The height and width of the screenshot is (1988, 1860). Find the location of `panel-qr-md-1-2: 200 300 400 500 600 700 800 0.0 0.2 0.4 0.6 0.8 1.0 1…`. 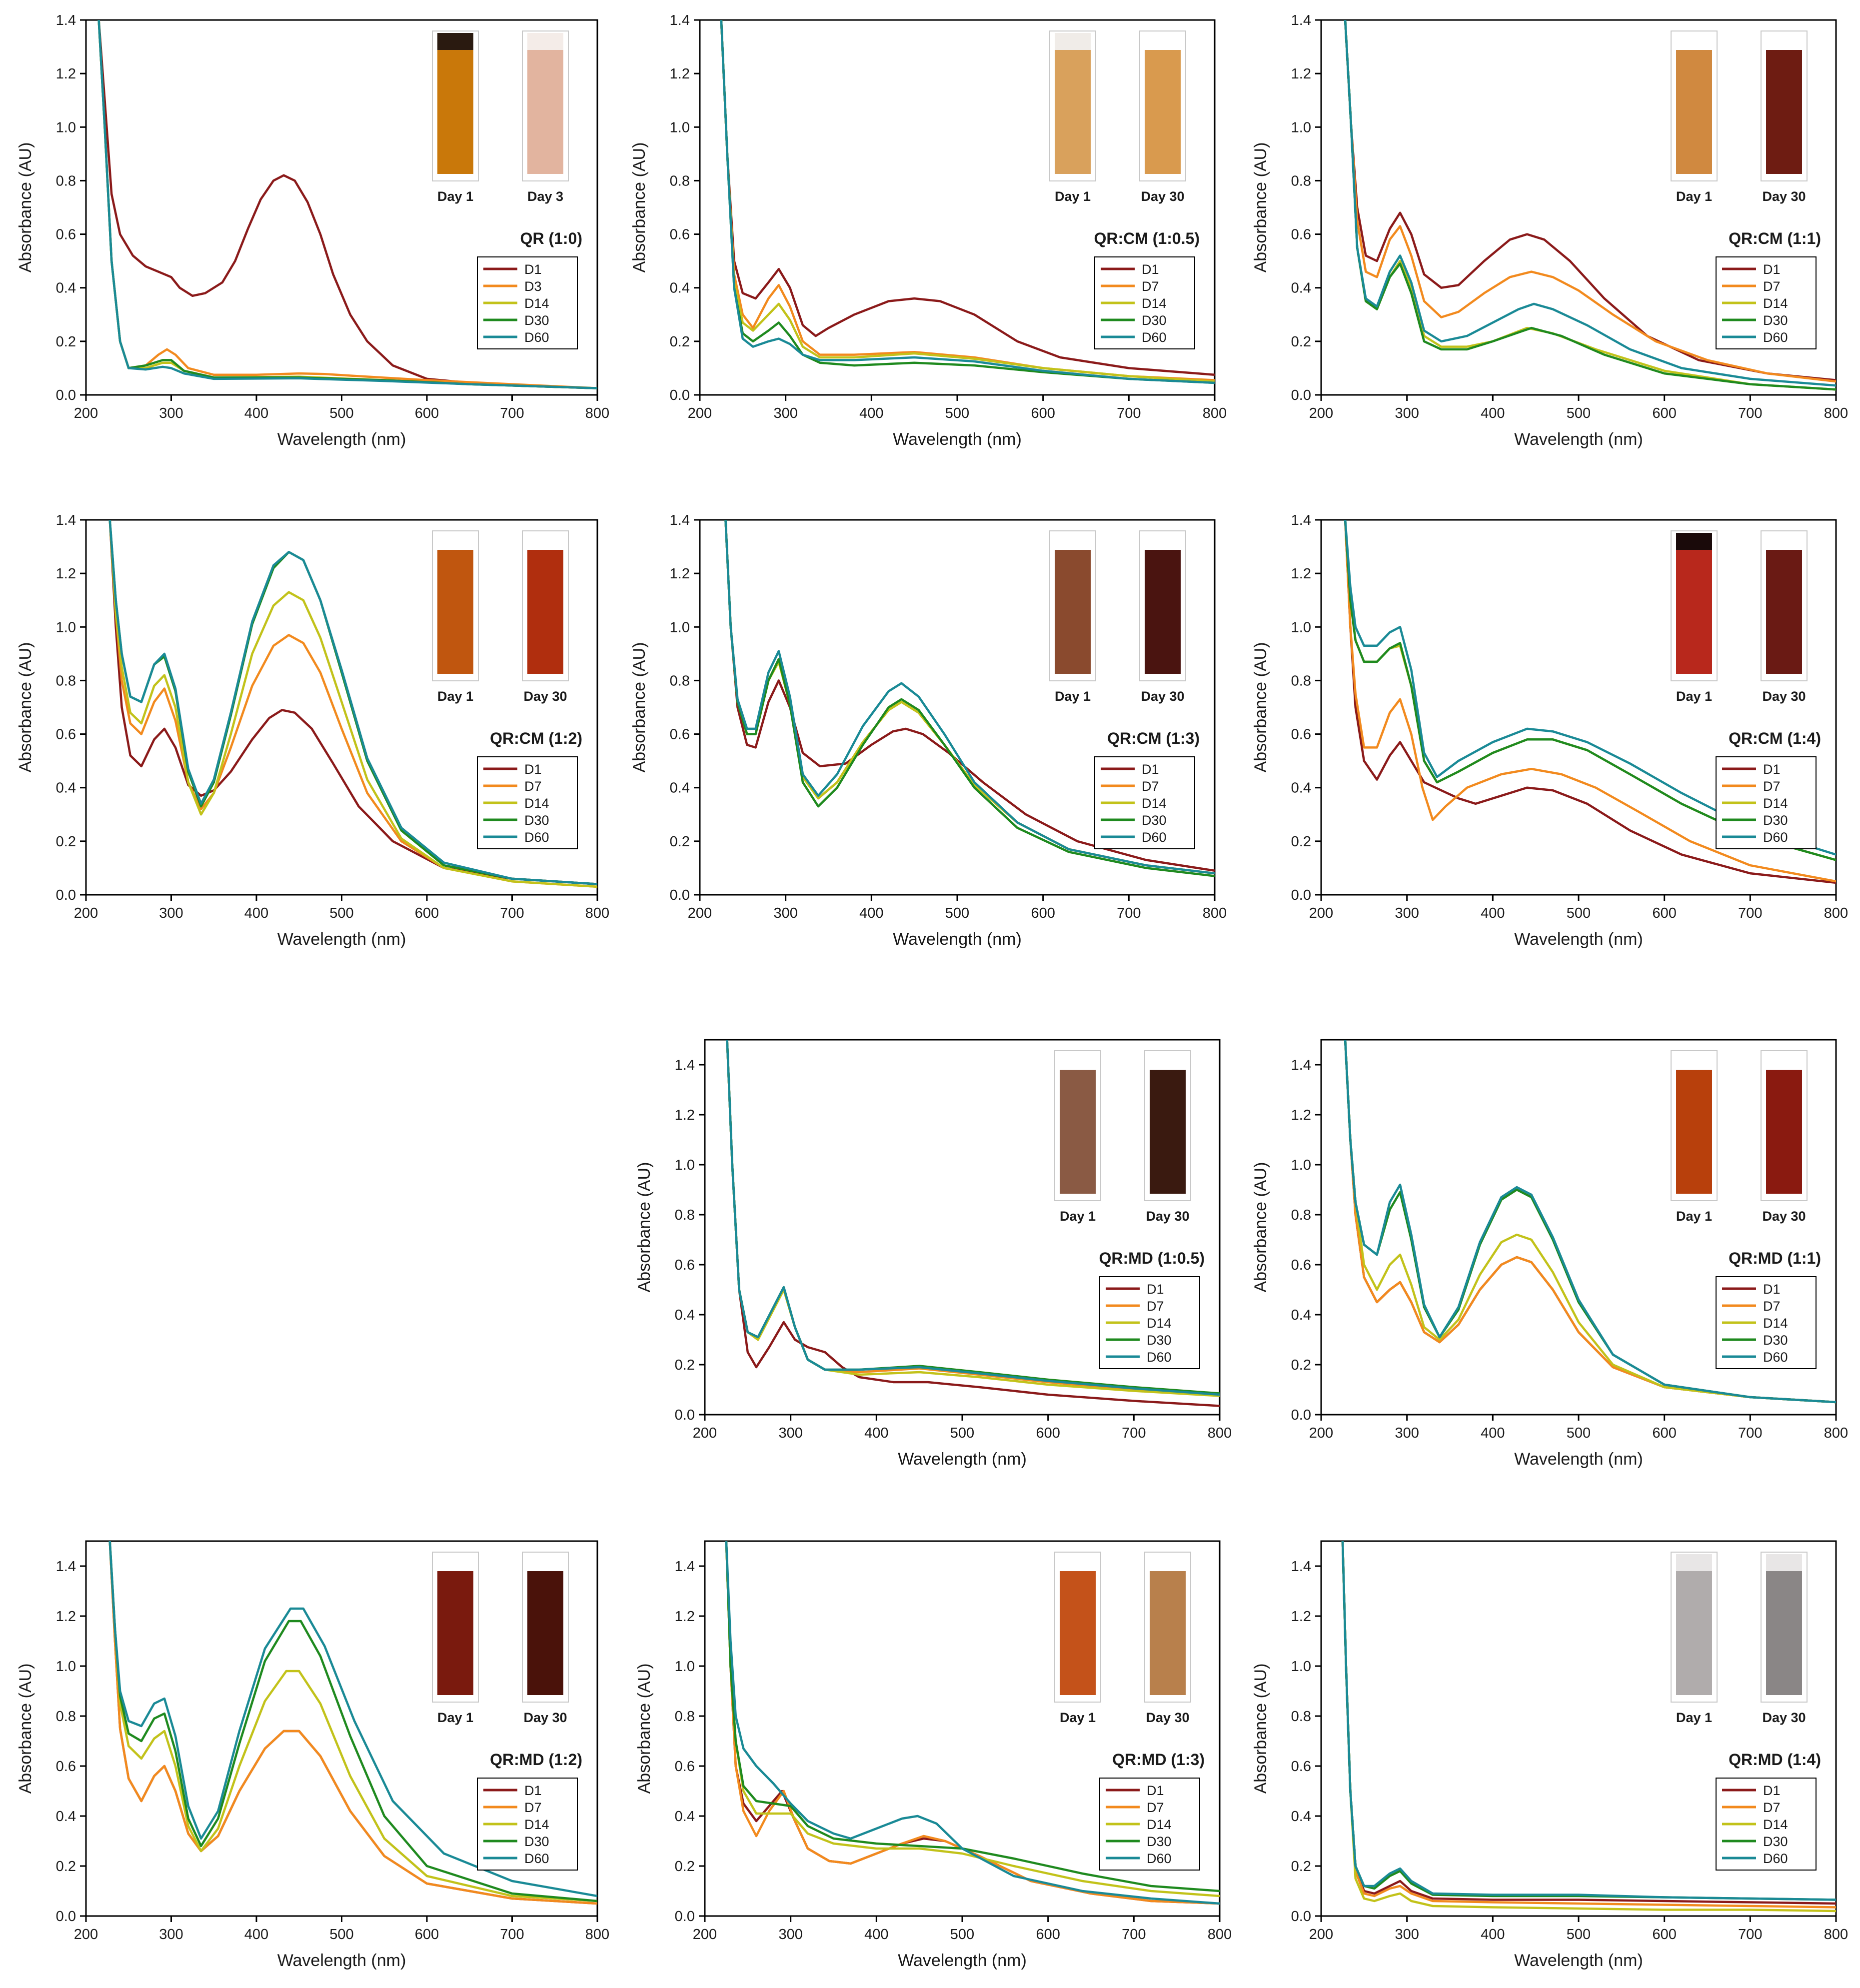

panel-qr-md-1-2: 200 300 400 500 600 700 800 0.0 0.2 0.4 0.6 0.8 1.0 1… is located at coordinates (312, 1755).